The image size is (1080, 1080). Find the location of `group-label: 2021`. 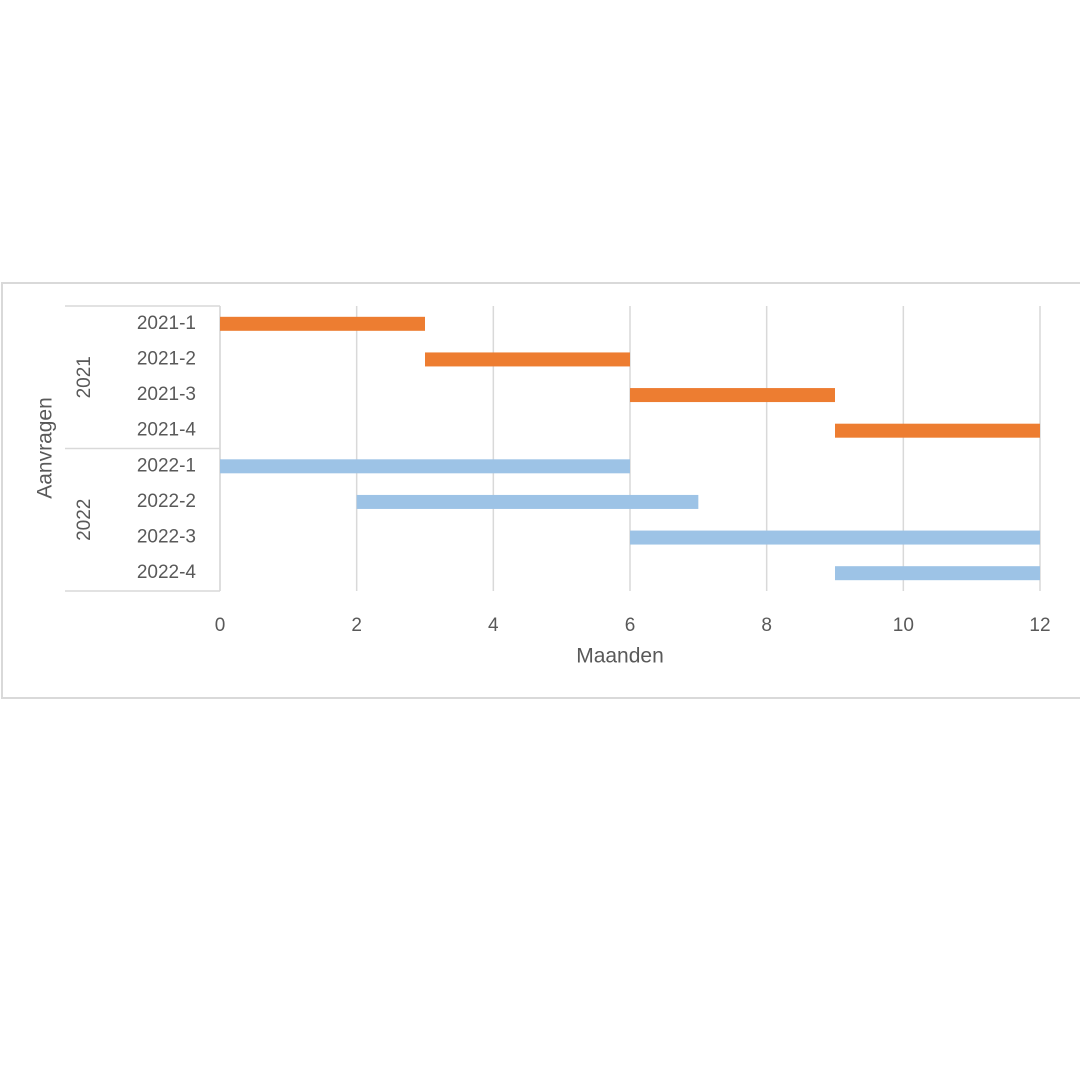

group-label: 2021 is located at coordinates (84, 377).